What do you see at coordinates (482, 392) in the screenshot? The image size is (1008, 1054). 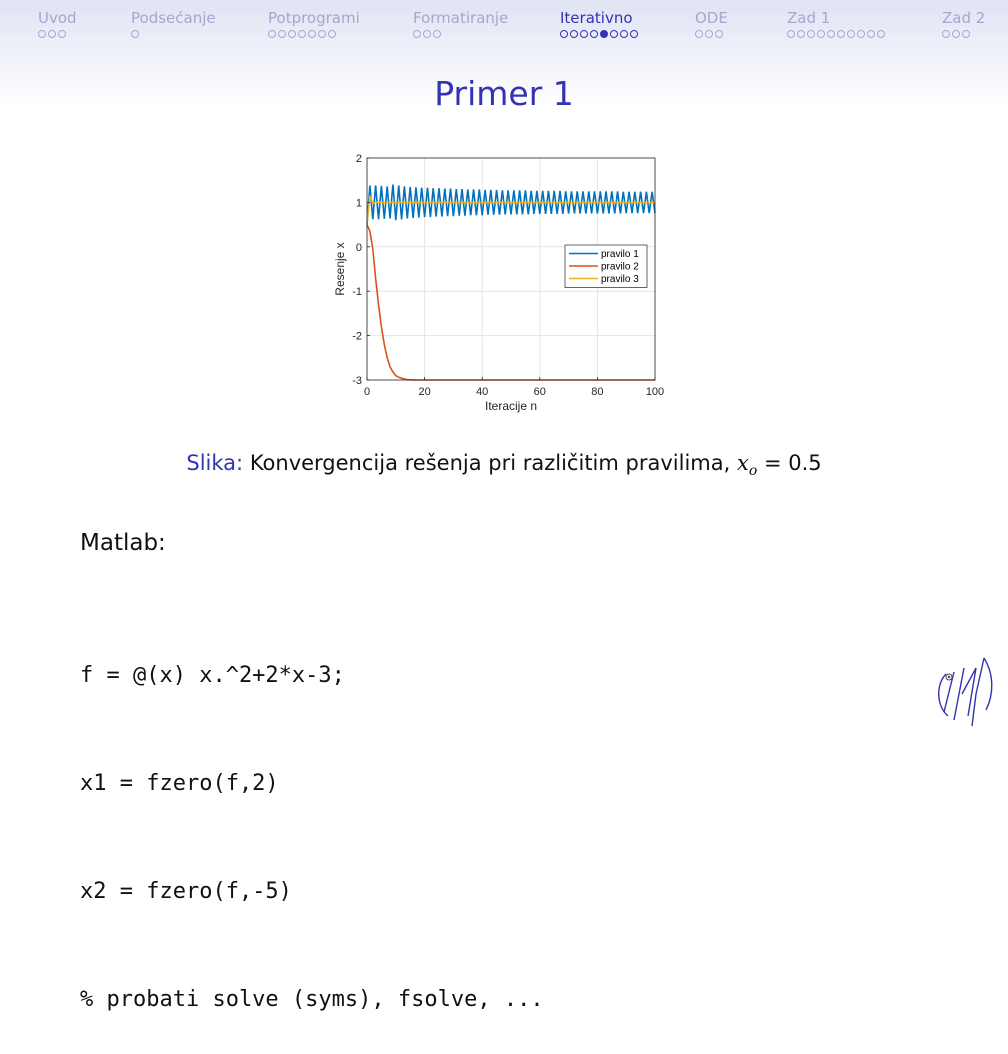 I see `x-tick-label: 40` at bounding box center [482, 392].